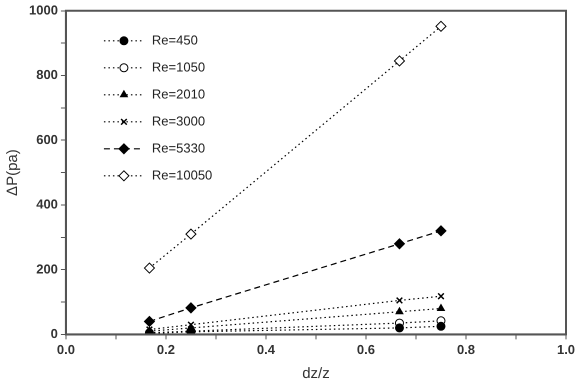  I want to click on x-tick-label: 1.0, so click(566, 349).